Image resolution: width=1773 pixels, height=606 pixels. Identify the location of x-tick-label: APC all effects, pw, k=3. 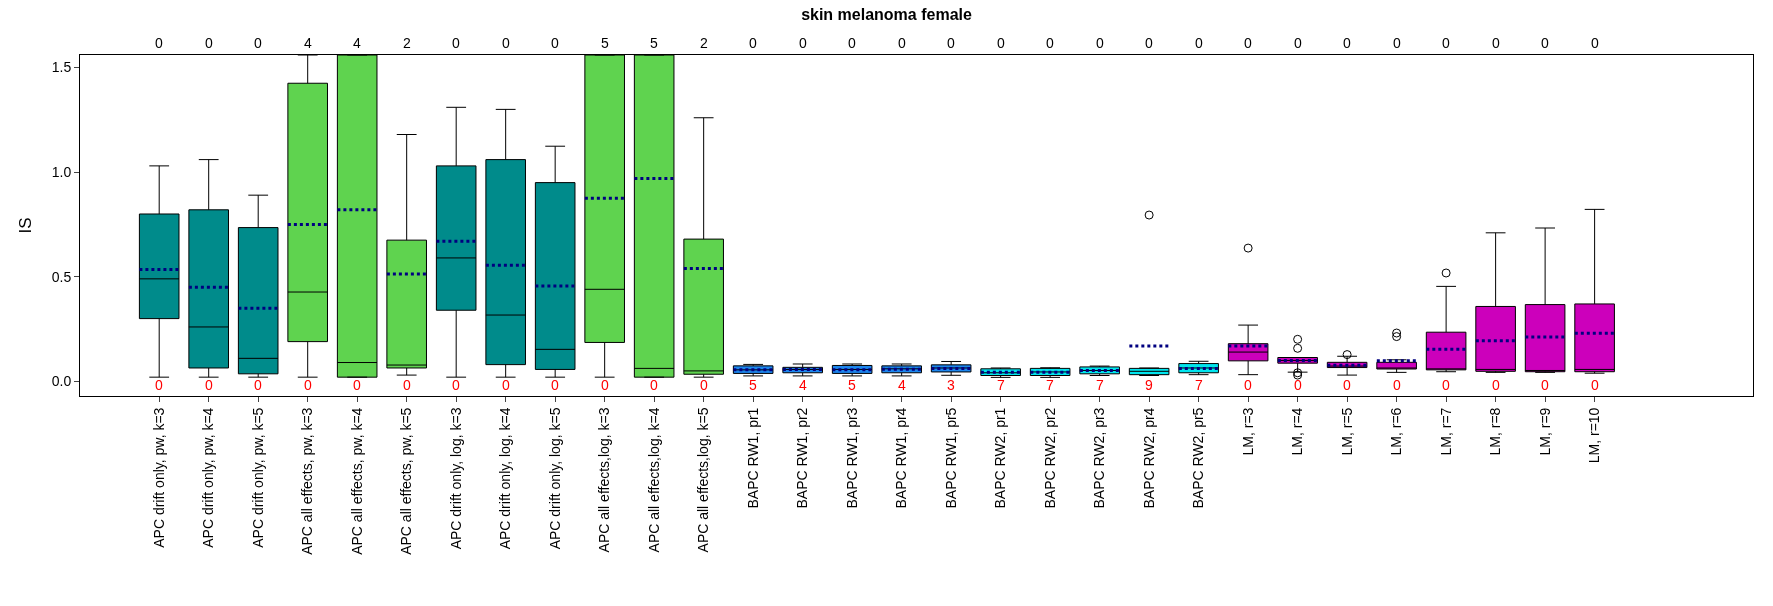
(307, 481).